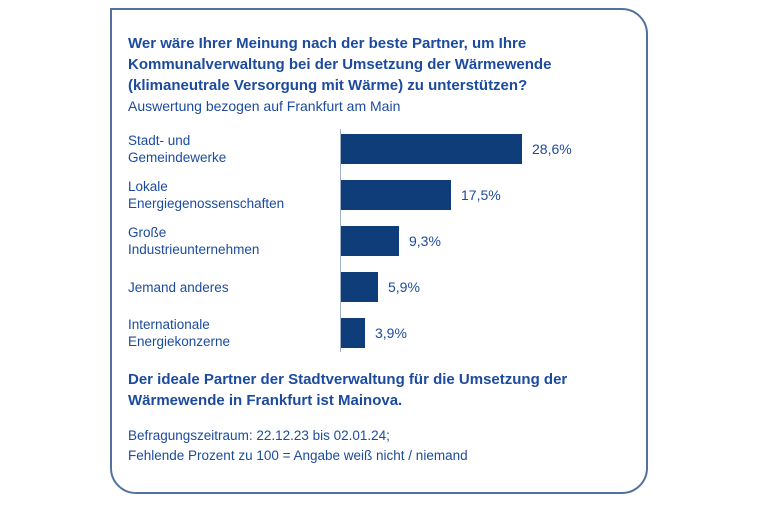 Image resolution: width=760 pixels, height=506 pixels. I want to click on bar-area: 5,9%, so click(483, 287).